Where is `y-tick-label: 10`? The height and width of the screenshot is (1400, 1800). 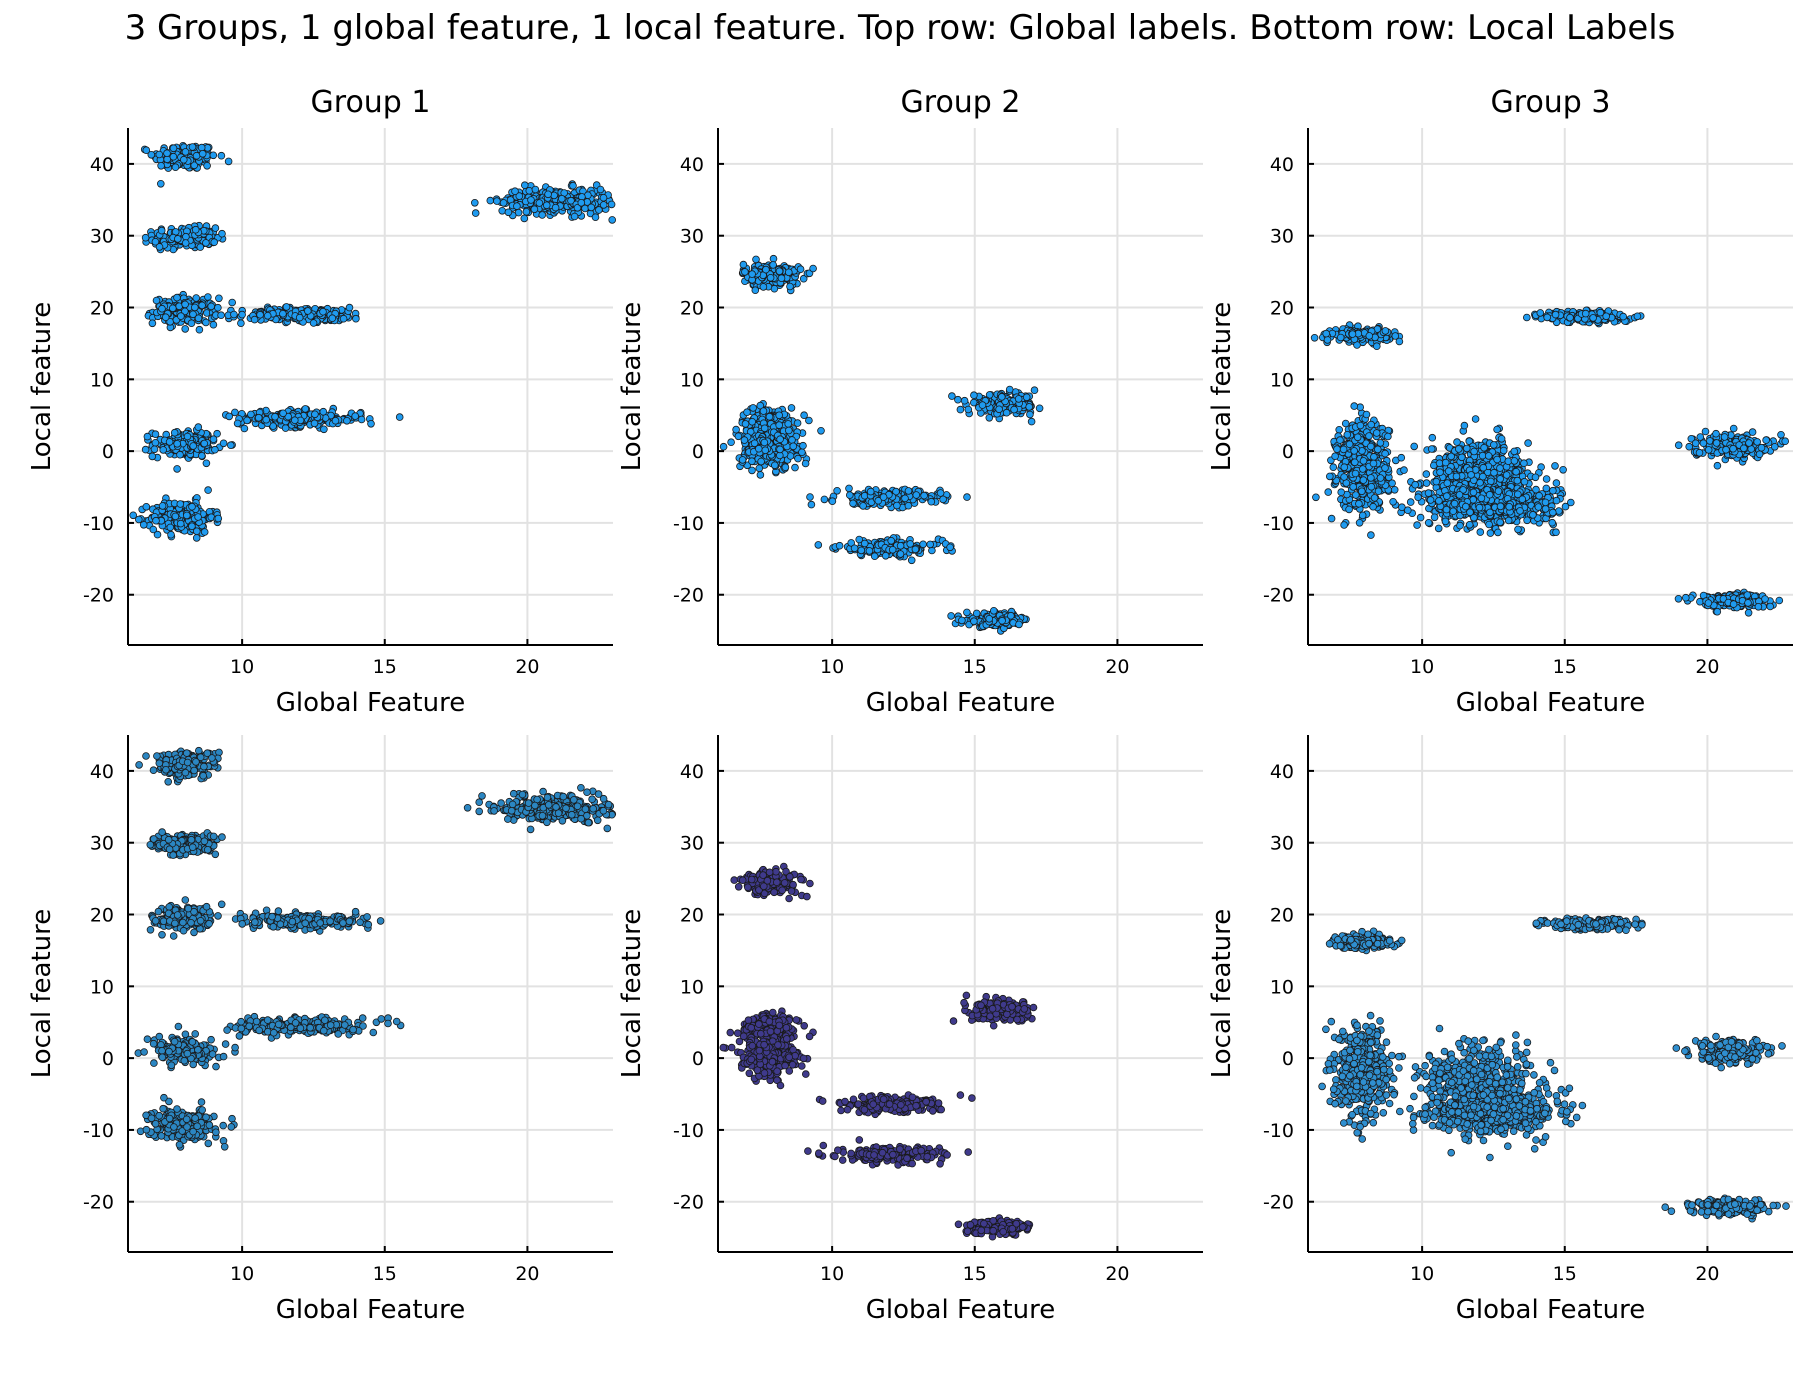 y-tick-label: 10 is located at coordinates (692, 380).